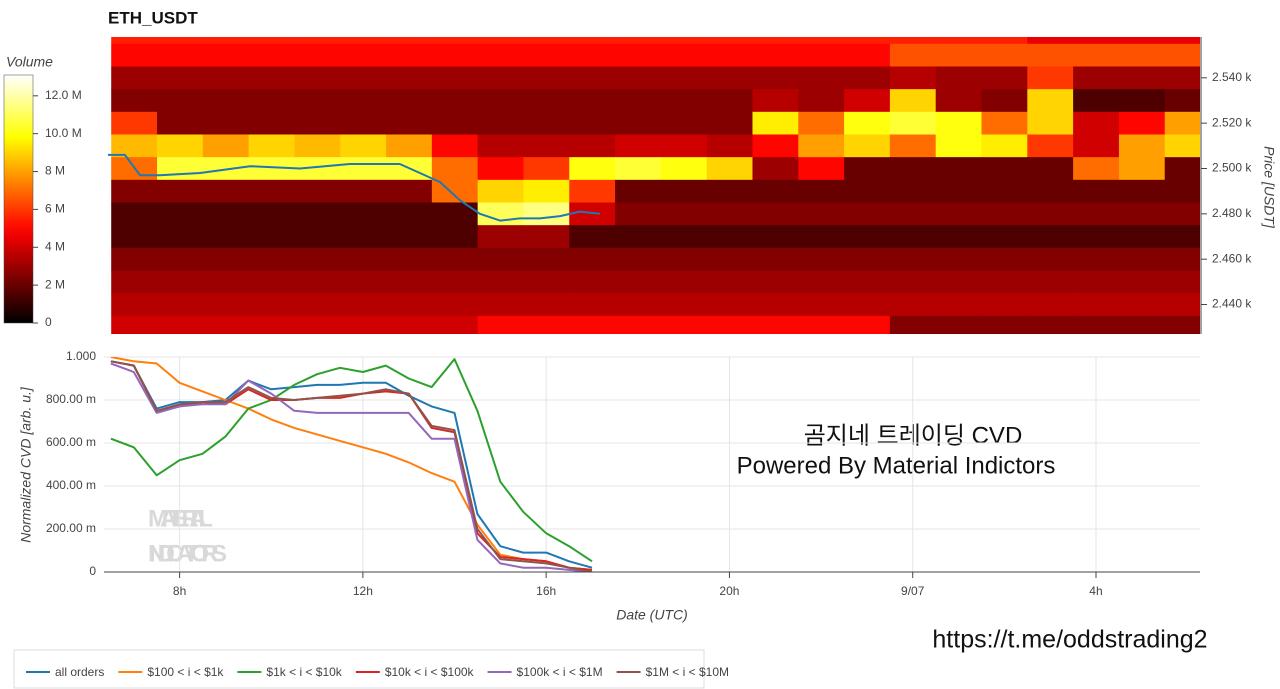 The height and width of the screenshot is (689, 1280). What do you see at coordinates (1232, 168) in the screenshot?
I see `y-tick-label: 2.500 k` at bounding box center [1232, 168].